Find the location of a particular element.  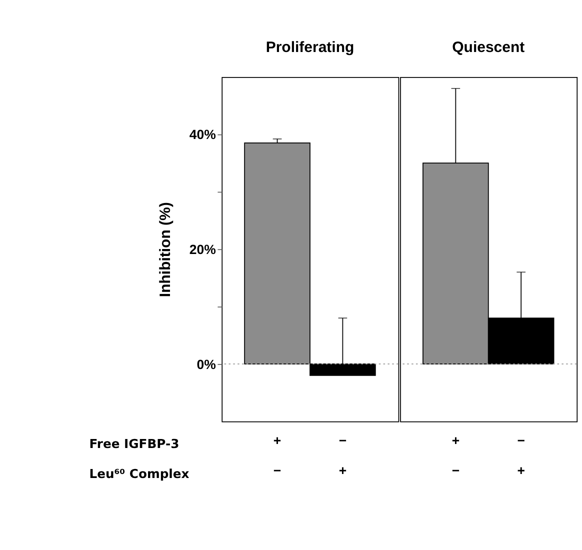

text: Leu⁶⁰ Complex is located at coordinates (139, 473).